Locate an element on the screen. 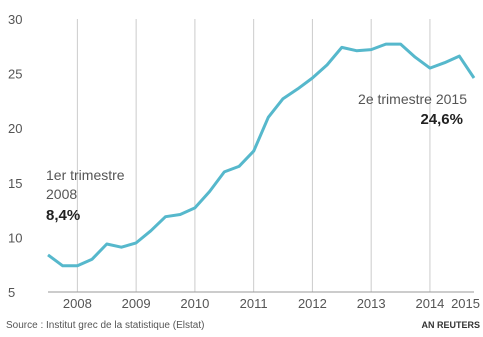  annotation-end-line1: 2e trimestre 2015 is located at coordinates (412, 99).